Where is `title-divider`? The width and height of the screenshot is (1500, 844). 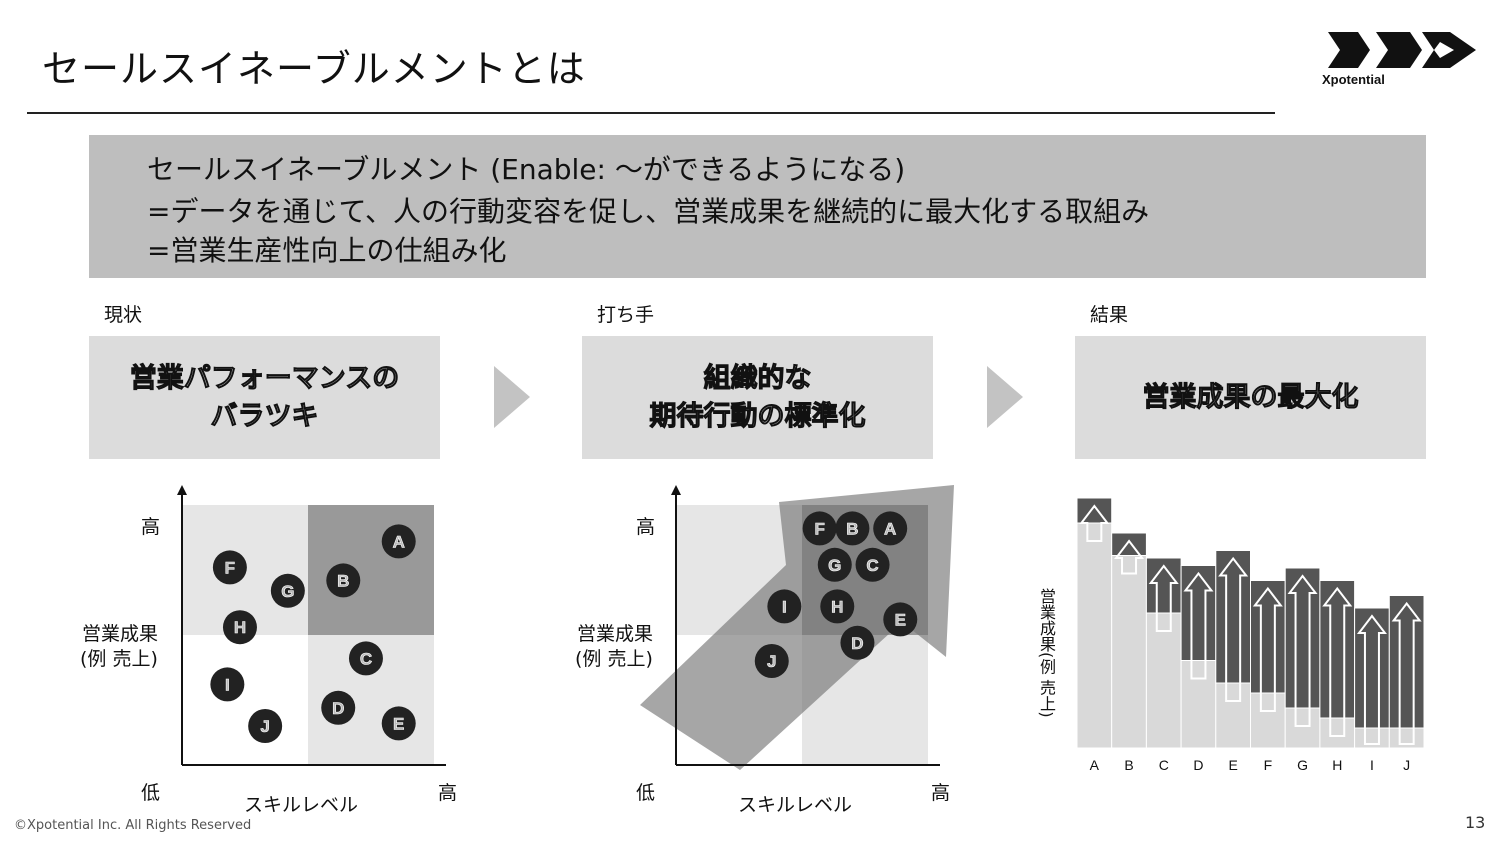
title-divider is located at coordinates (651, 113).